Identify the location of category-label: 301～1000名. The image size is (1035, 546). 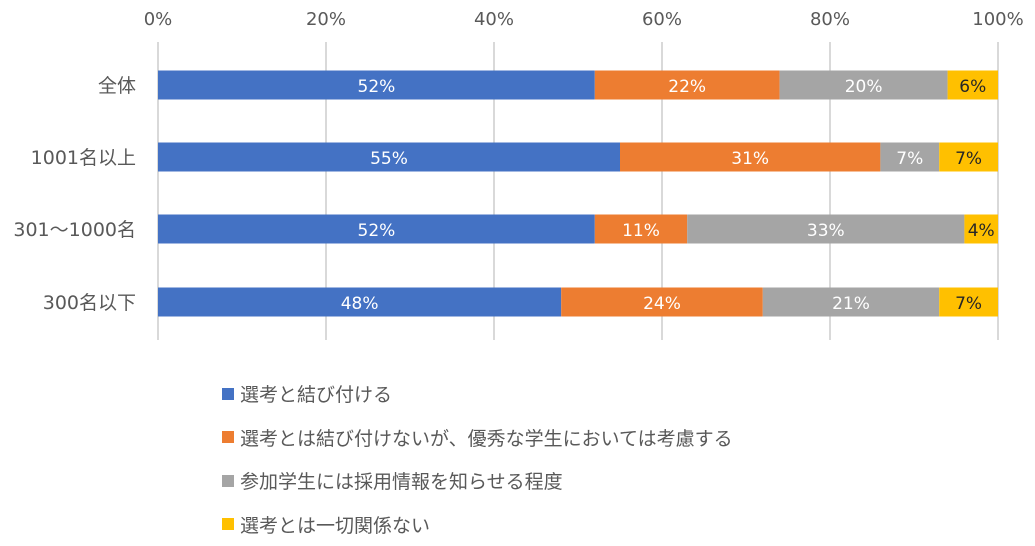
(74, 230).